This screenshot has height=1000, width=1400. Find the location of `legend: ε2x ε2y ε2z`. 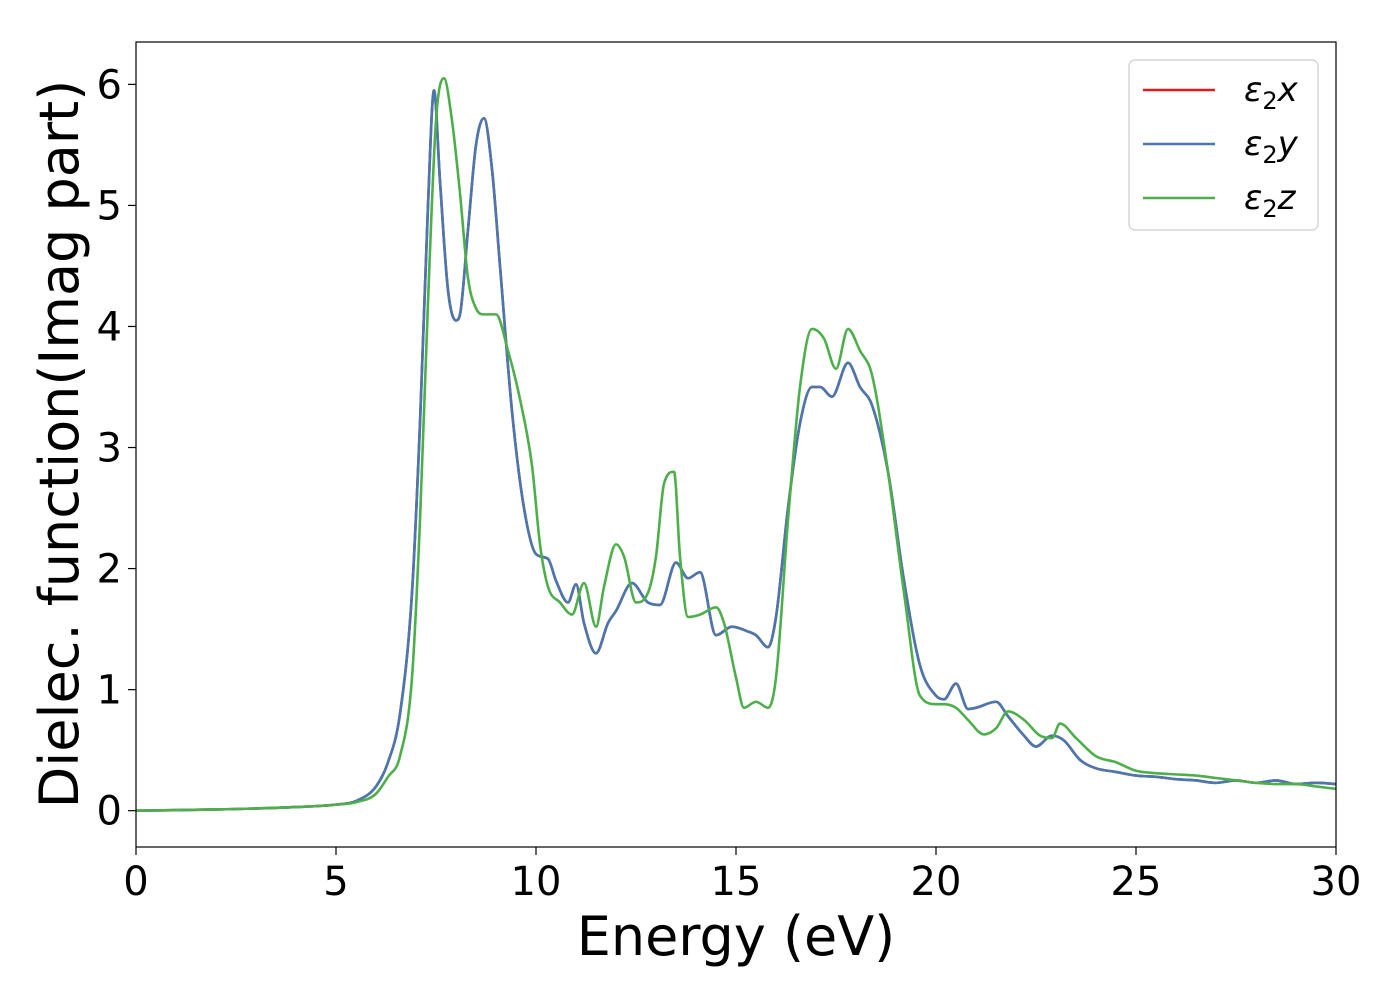

legend: ε2x ε2y ε2z is located at coordinates (1223, 145).